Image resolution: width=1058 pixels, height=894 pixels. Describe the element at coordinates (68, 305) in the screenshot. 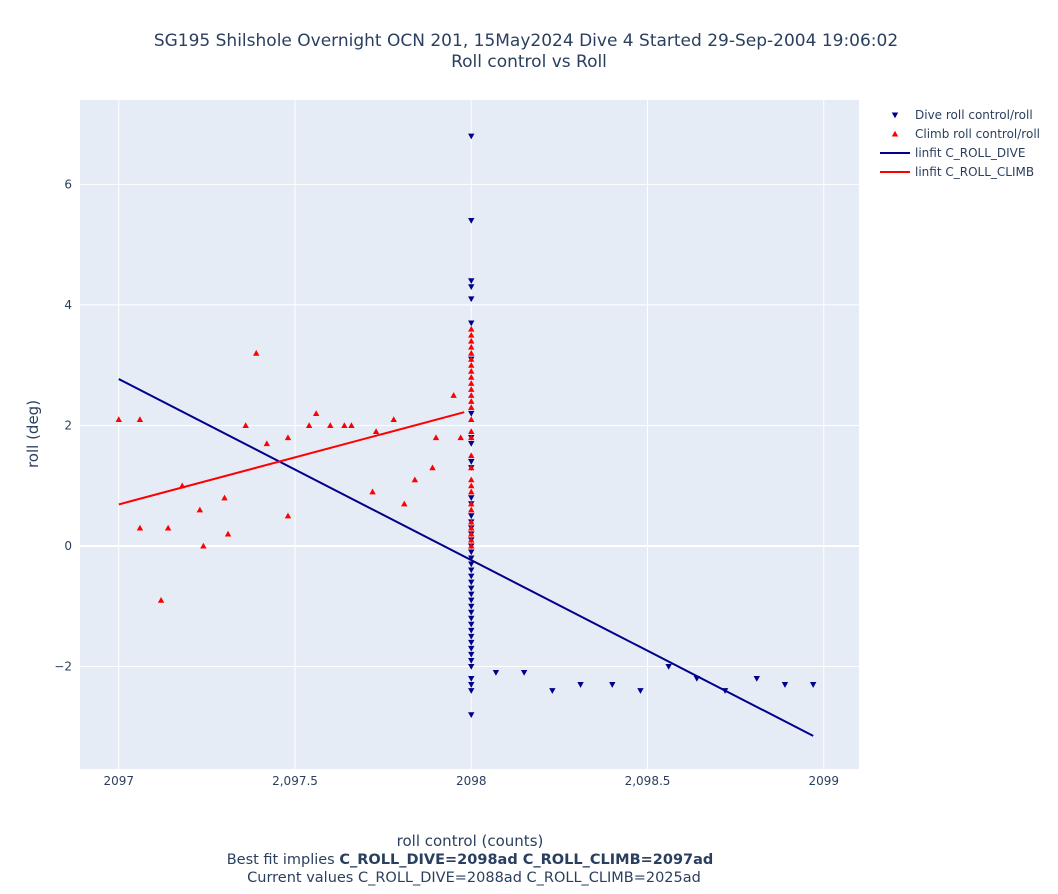

I see `y-tick-label: 4` at that location.